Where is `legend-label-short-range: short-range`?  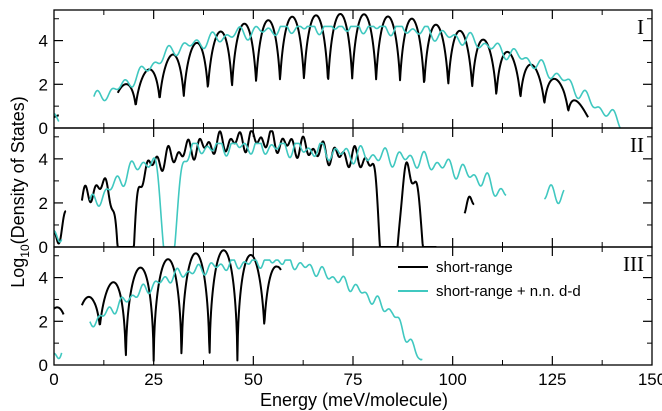
legend-label-short-range: short-range is located at coordinates (474, 267).